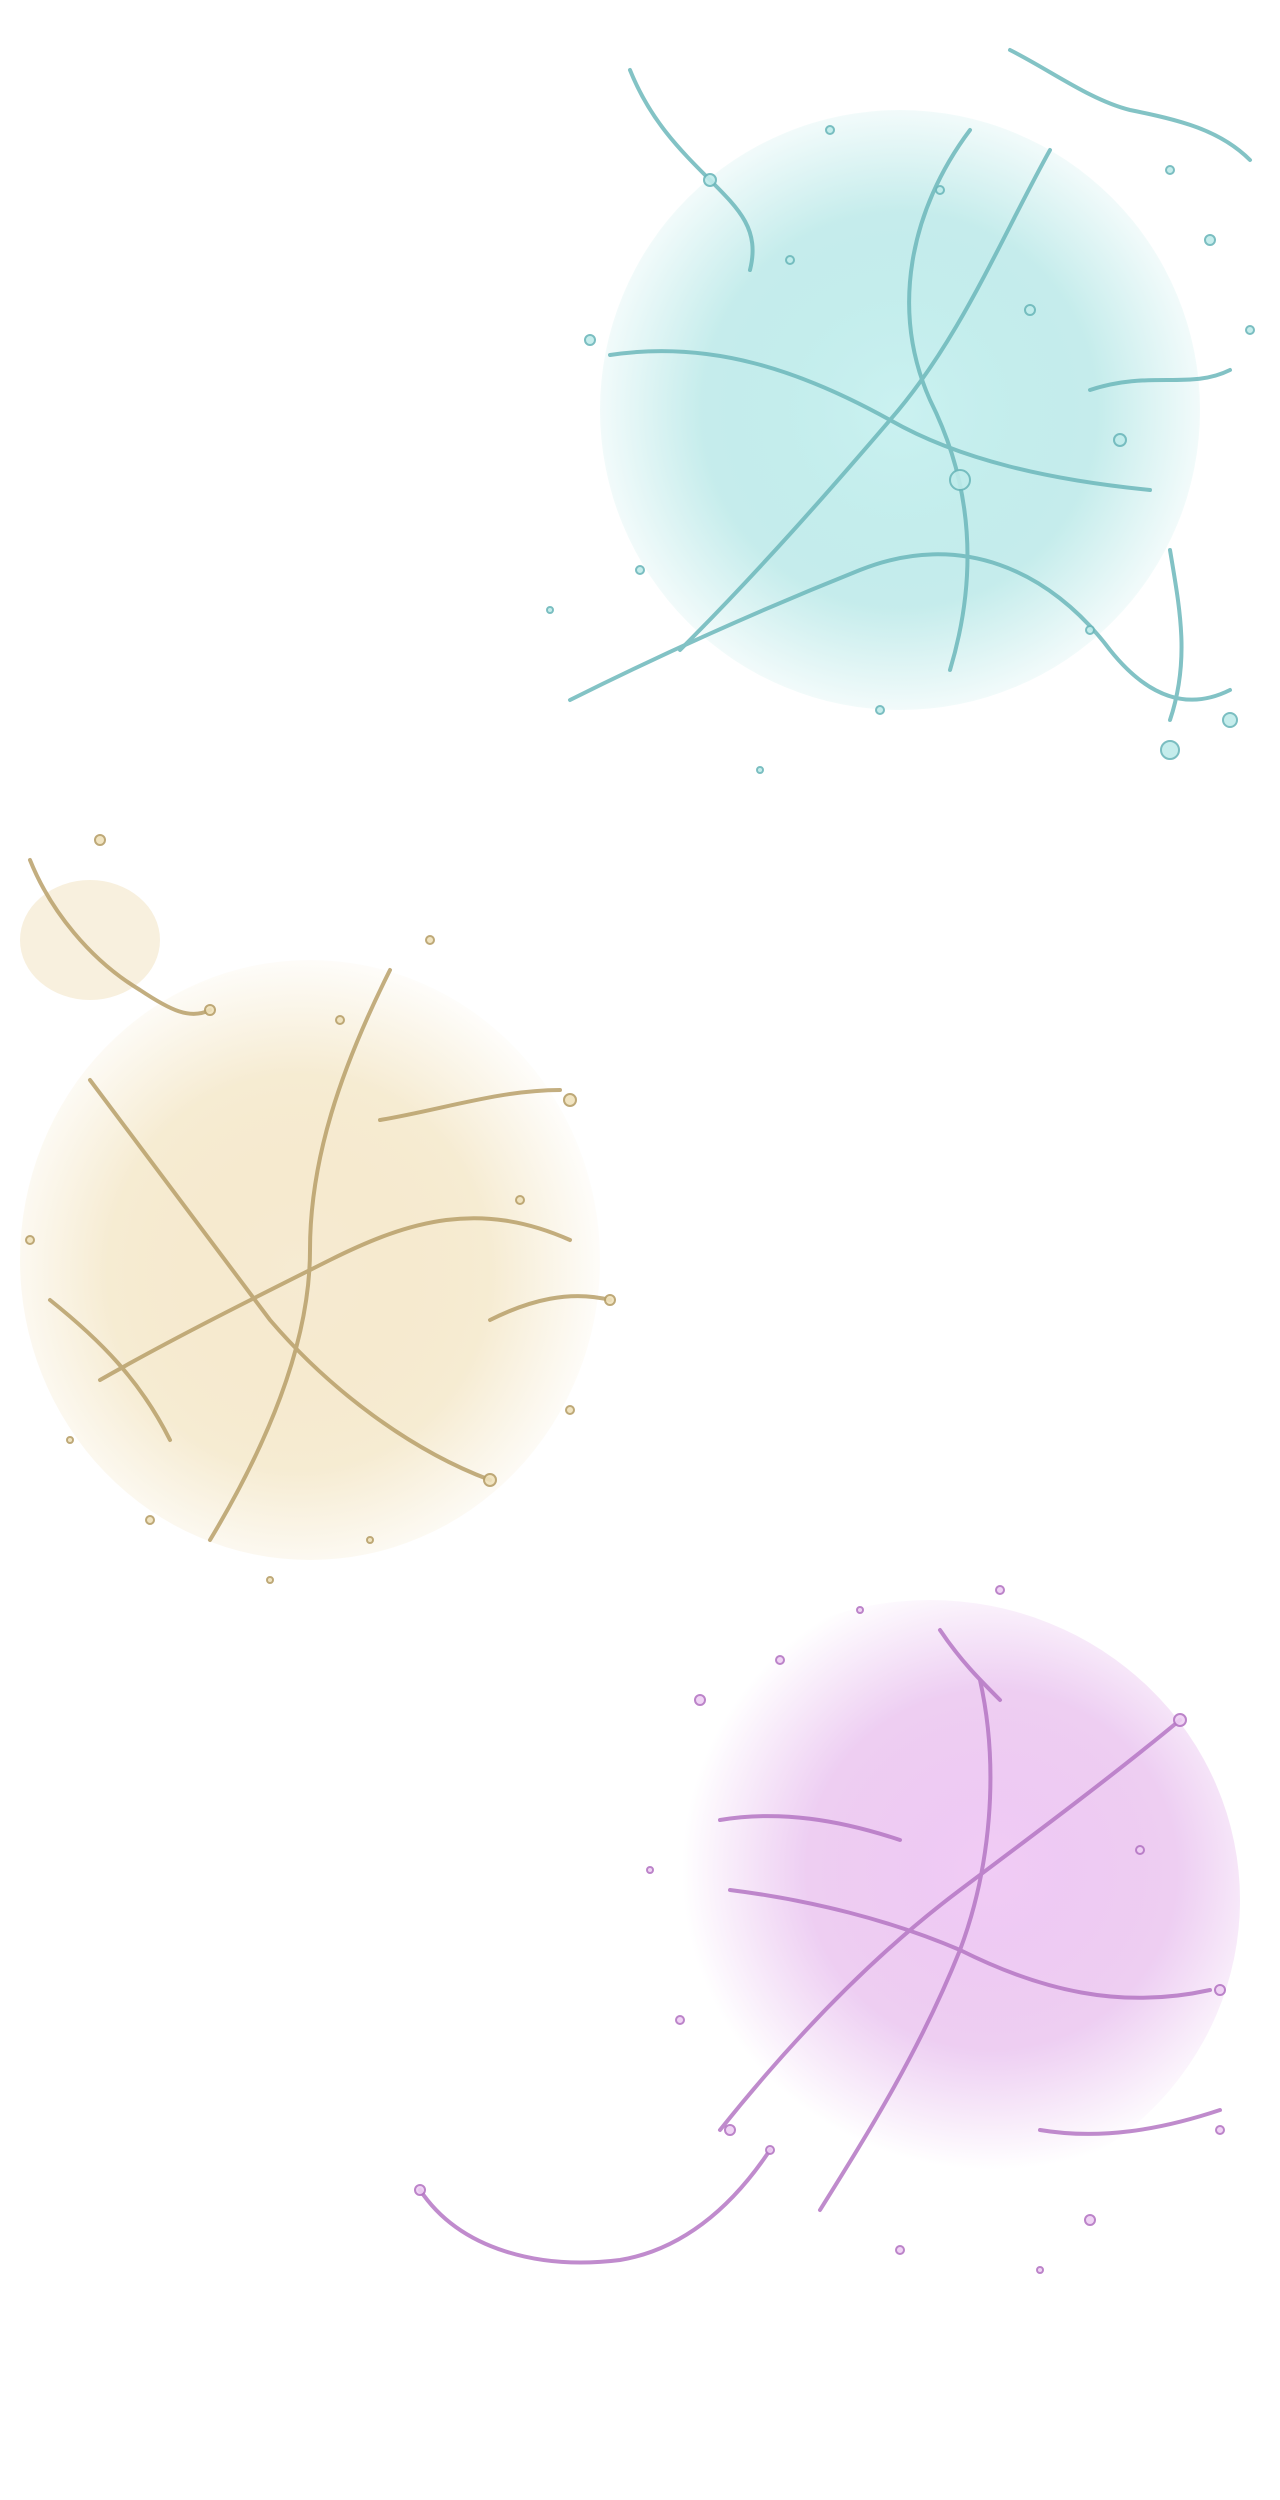  What do you see at coordinates (318, 1209) in the screenshot?
I see `gold-splash` at bounding box center [318, 1209].